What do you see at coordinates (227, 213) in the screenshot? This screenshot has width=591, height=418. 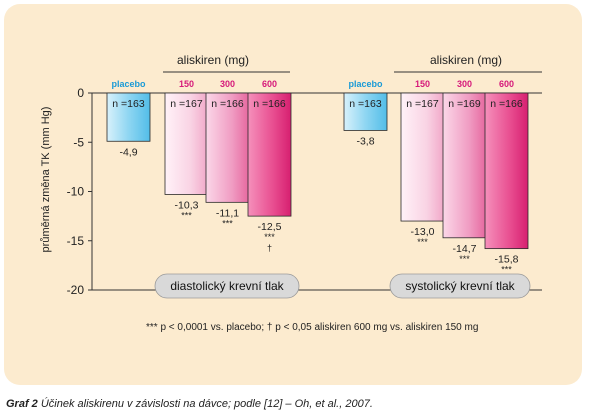 I see `value-label: -11,1` at bounding box center [227, 213].